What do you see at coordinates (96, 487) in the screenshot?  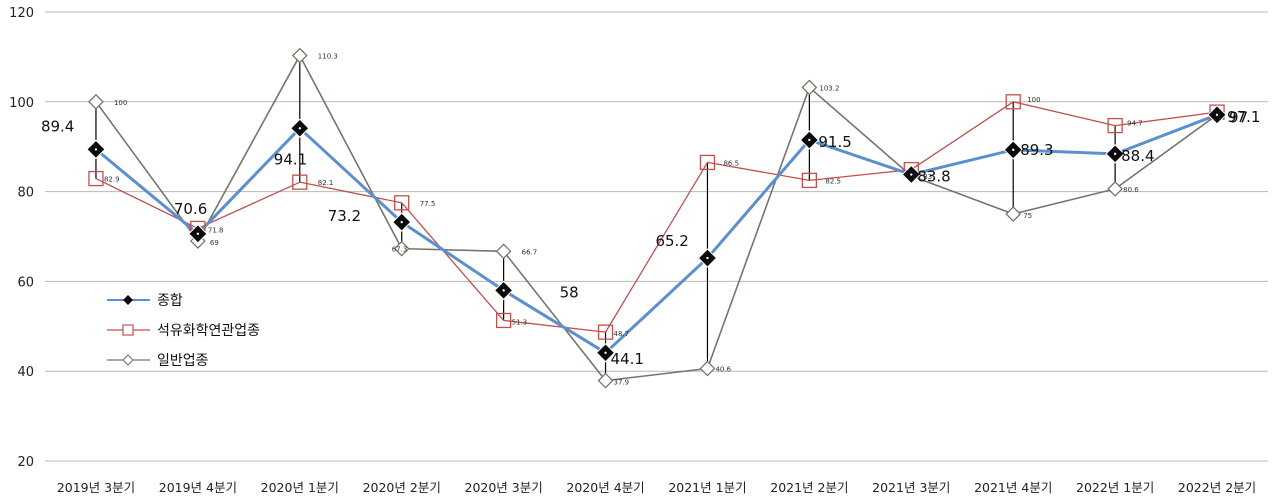 I see `x-tick-label: 2019년 3분기` at bounding box center [96, 487].